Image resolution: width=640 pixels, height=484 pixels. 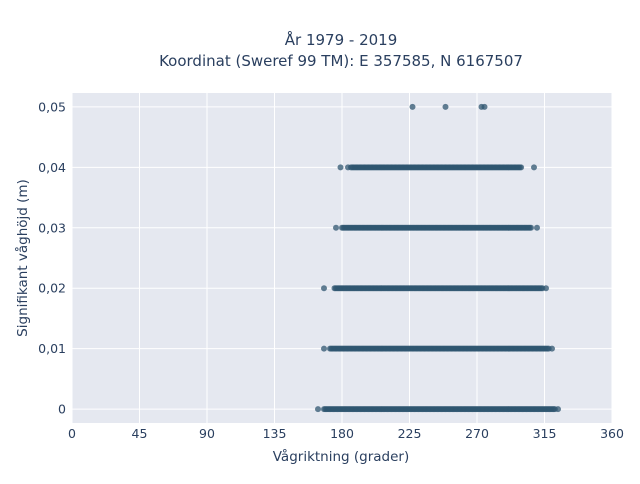 I want to click on x-tick-label: 270, so click(x=477, y=433).